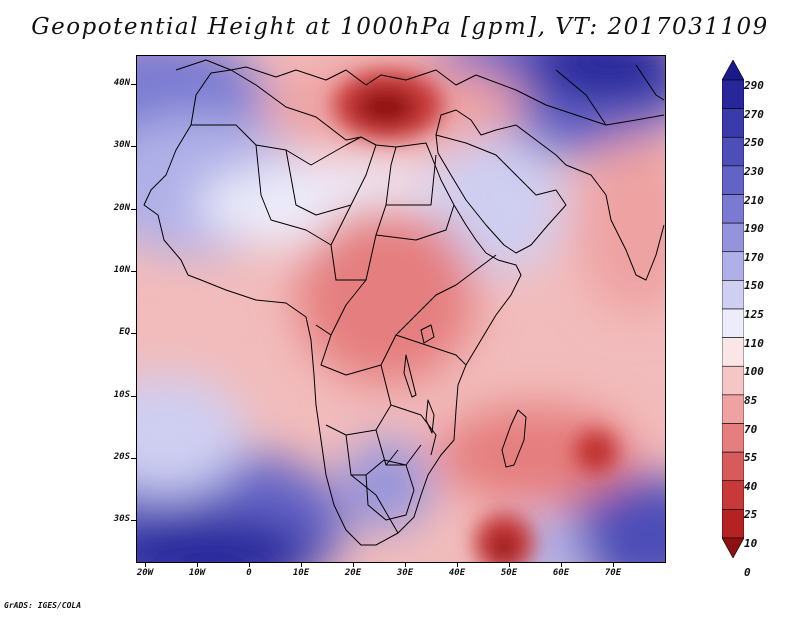  I want to click on colorbar-level-label: 85, so click(751, 400).